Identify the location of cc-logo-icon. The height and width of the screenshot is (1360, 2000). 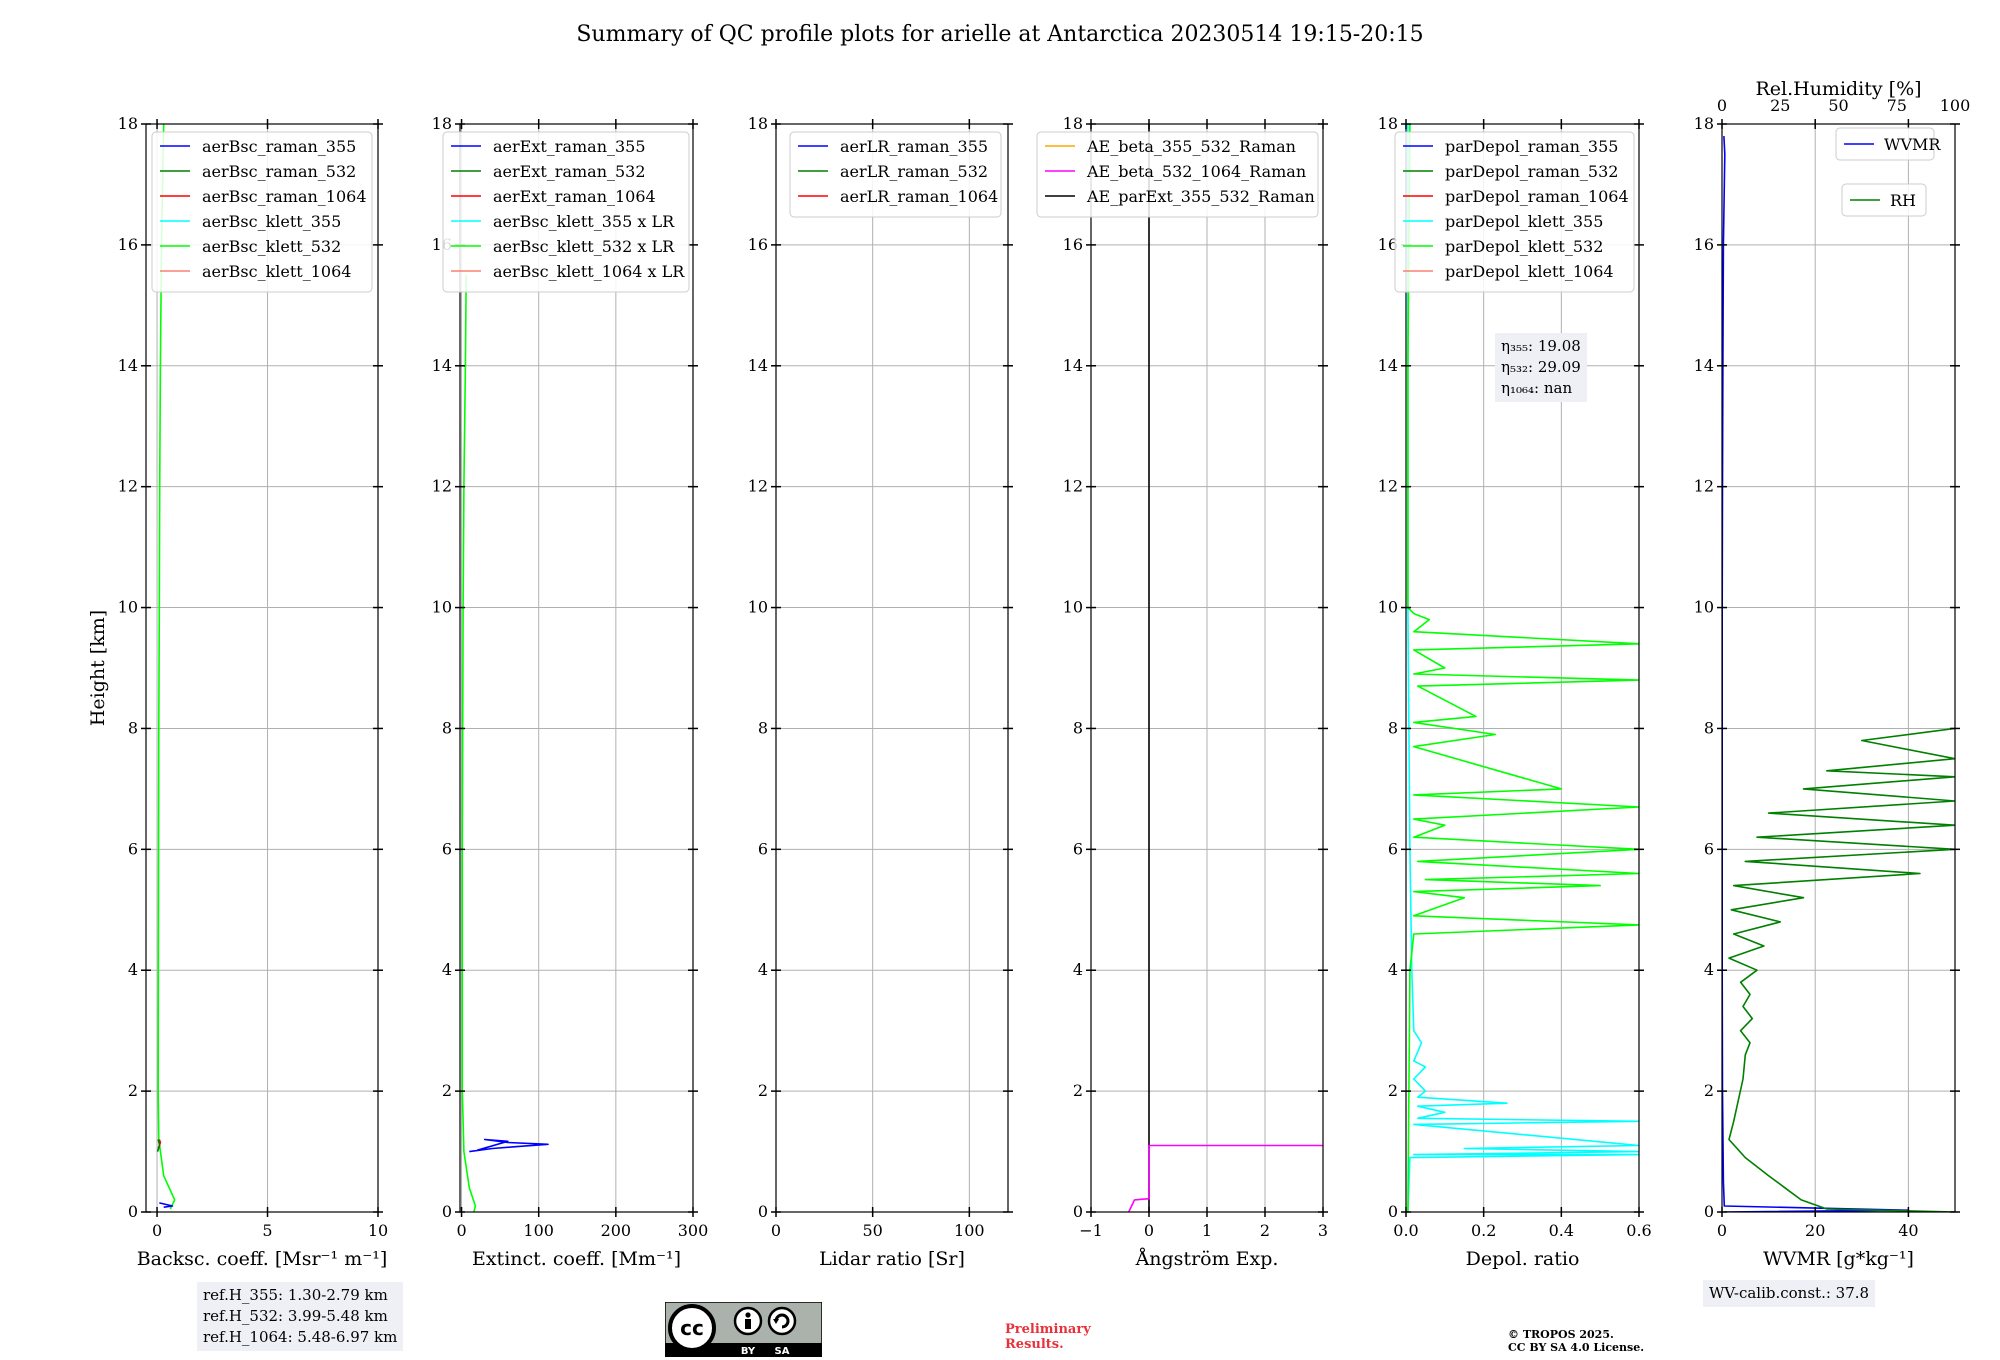
(692, 1328).